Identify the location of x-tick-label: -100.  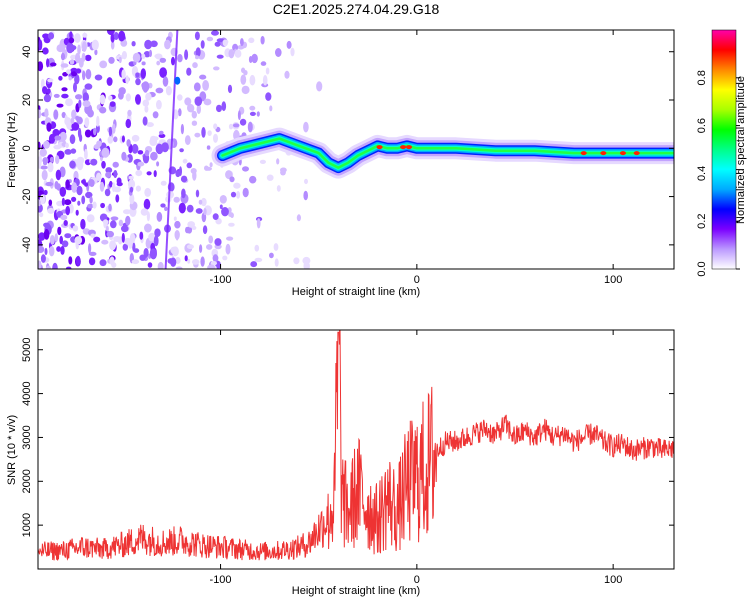
(221, 580).